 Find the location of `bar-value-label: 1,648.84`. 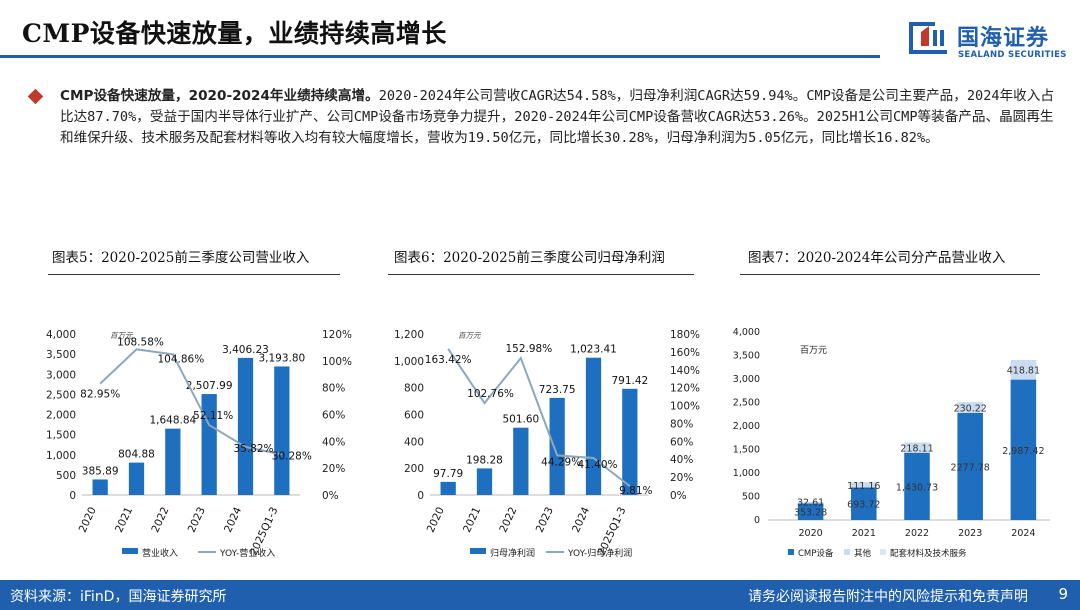

bar-value-label: 1,648.84 is located at coordinates (172, 421).